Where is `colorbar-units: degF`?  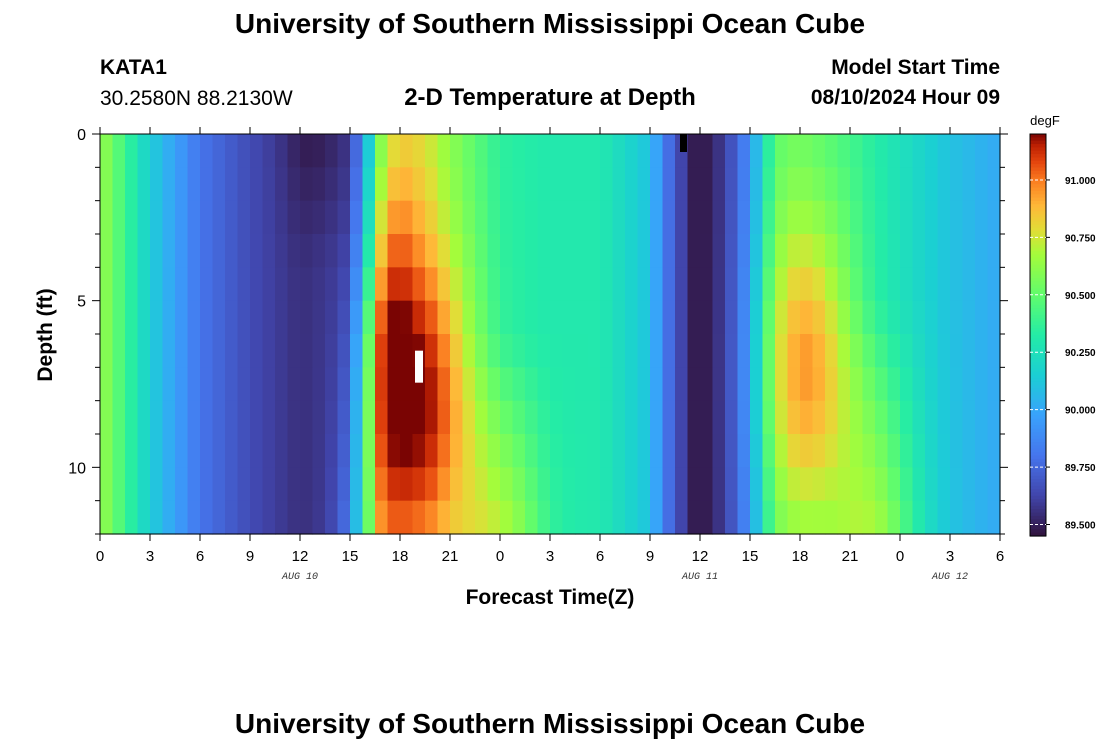 colorbar-units: degF is located at coordinates (1045, 120).